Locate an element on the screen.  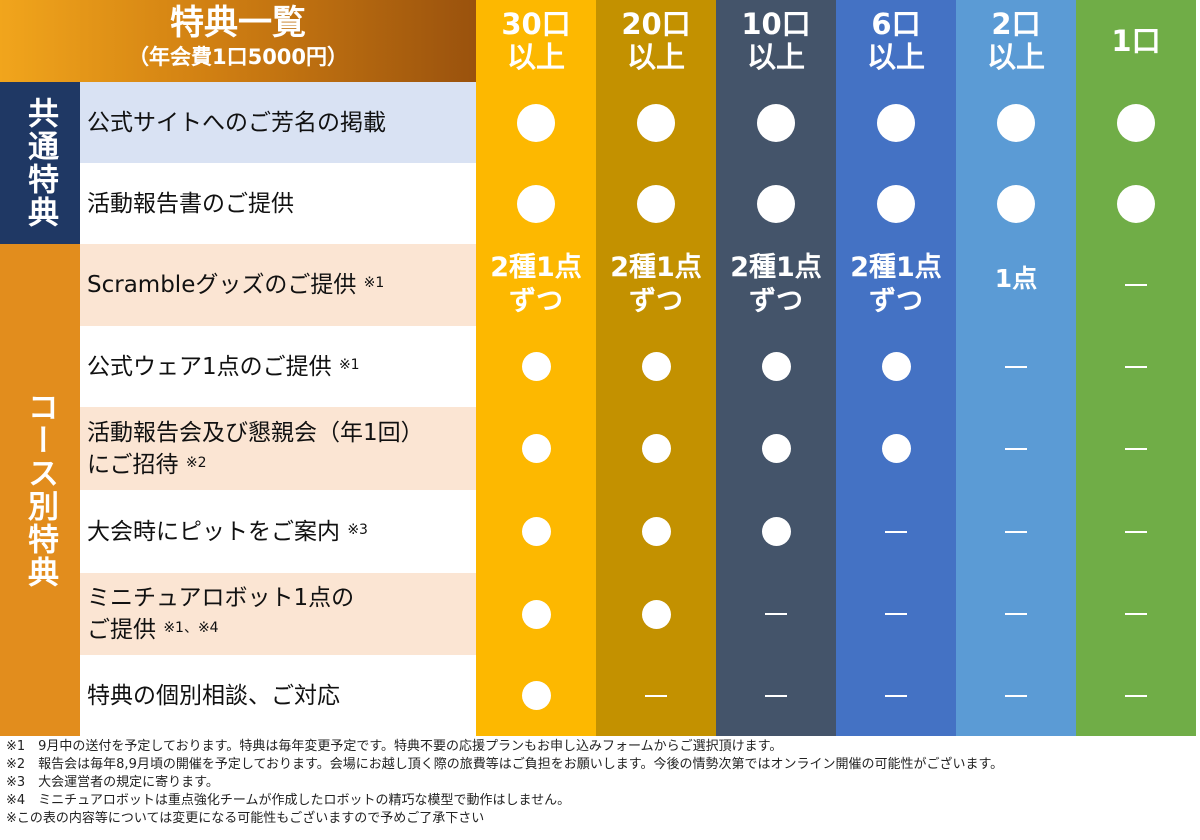
benefit-row-label: 特典の個別相談、ご対応 is located at coordinates (278, 695).